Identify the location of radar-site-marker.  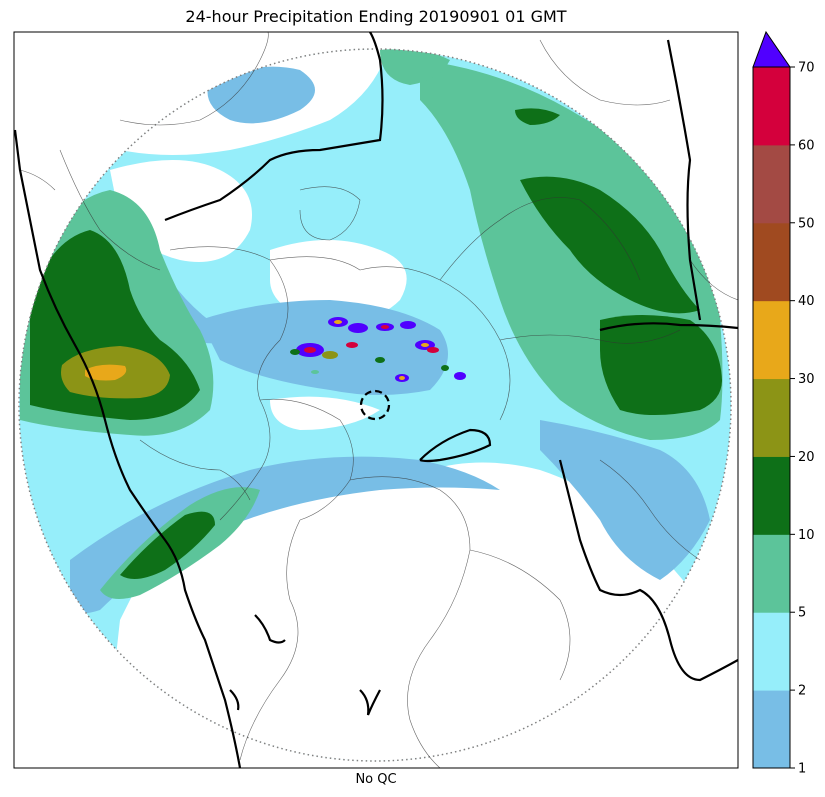
(375, 405).